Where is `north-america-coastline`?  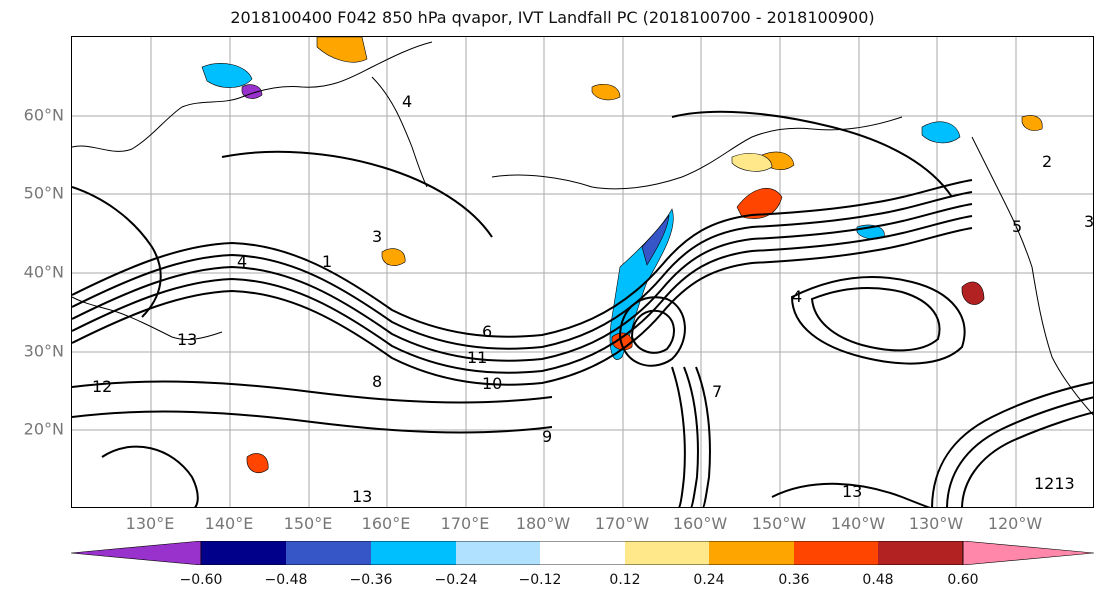 north-america-coastline is located at coordinates (1032, 276).